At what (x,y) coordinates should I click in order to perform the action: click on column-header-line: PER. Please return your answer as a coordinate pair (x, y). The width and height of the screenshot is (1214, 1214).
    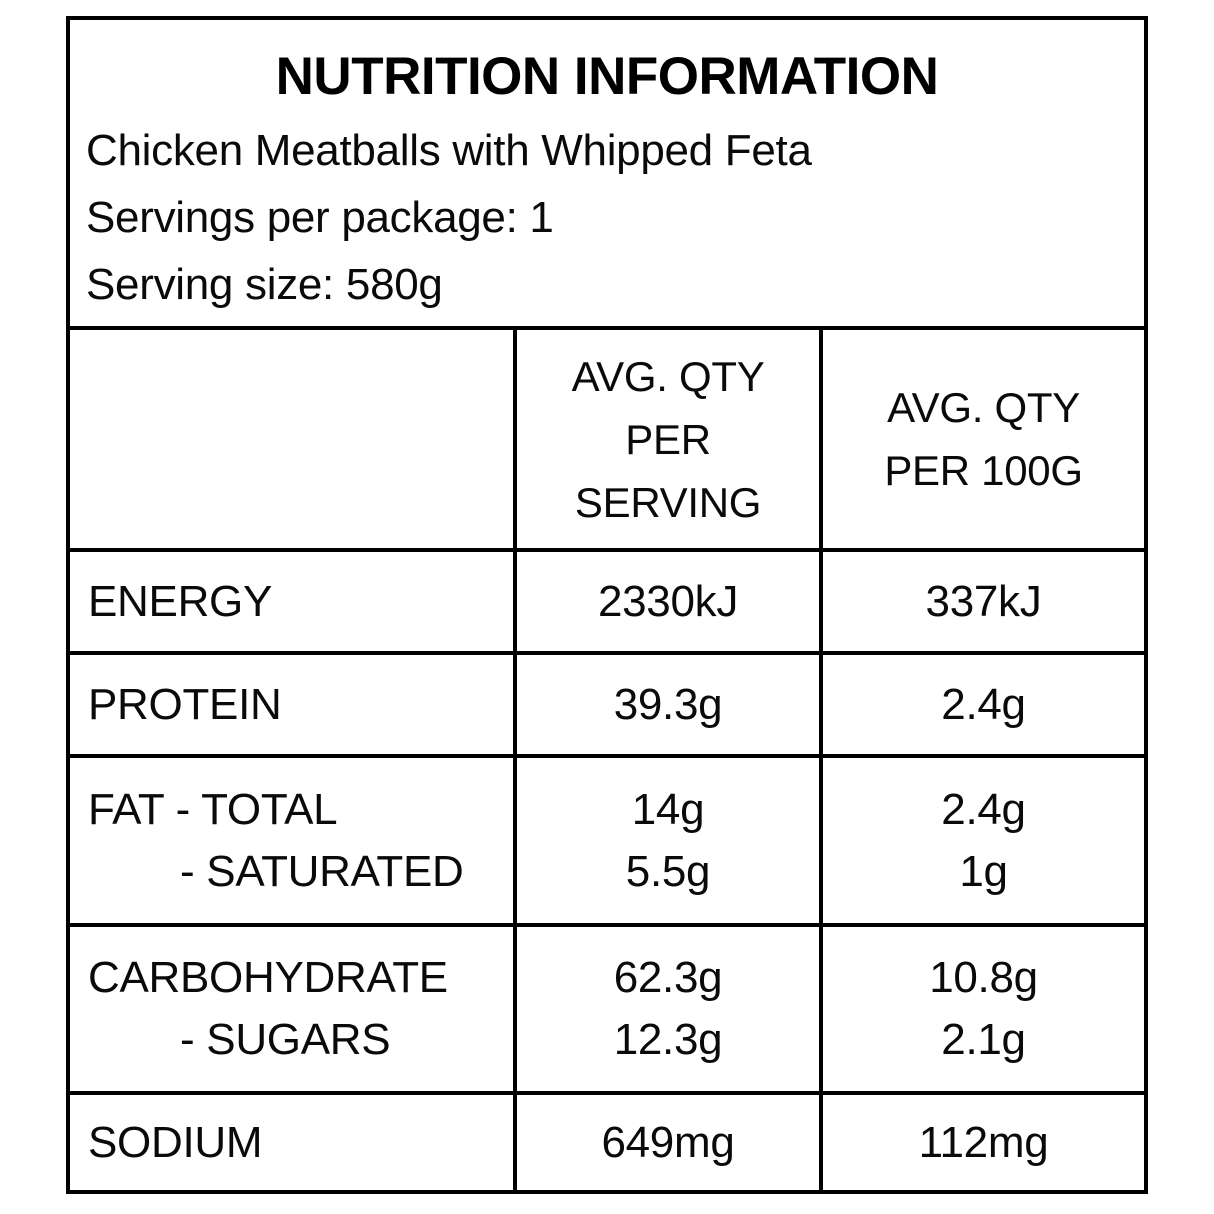
    Looking at the image, I should click on (668, 439).